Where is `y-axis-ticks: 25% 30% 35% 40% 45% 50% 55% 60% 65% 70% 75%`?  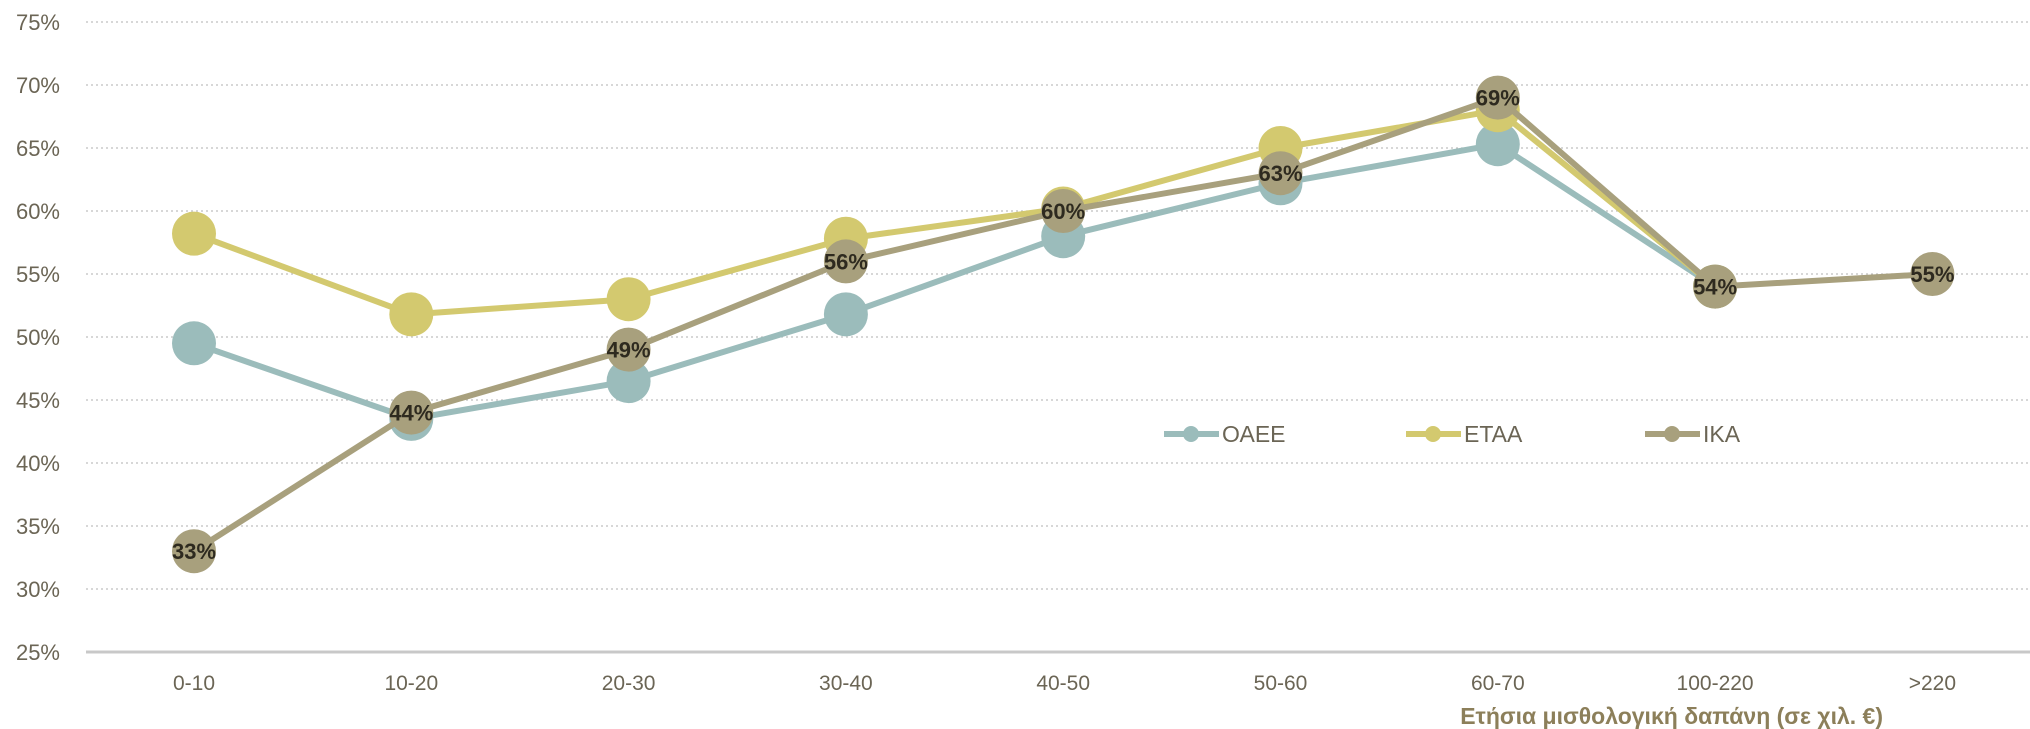
y-axis-ticks: 25% 30% 35% 40% 45% 50% 55% 60% 65% 70% 75% is located at coordinates (38, 337).